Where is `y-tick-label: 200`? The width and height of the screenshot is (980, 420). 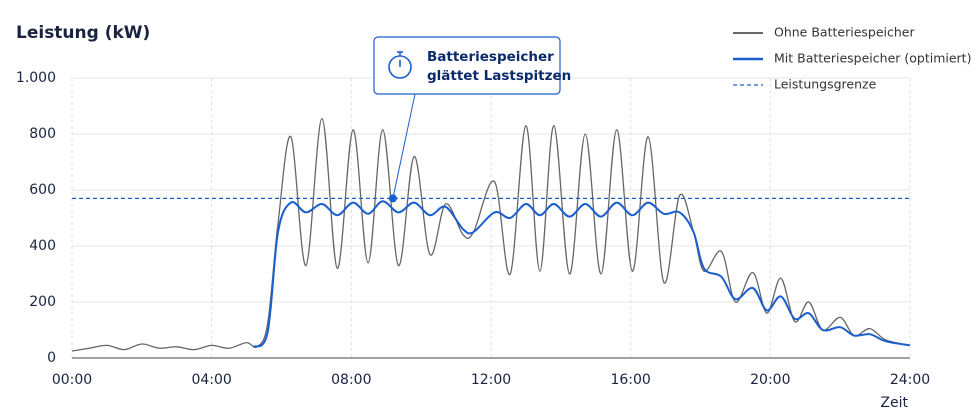
y-tick-label: 200 is located at coordinates (42, 302).